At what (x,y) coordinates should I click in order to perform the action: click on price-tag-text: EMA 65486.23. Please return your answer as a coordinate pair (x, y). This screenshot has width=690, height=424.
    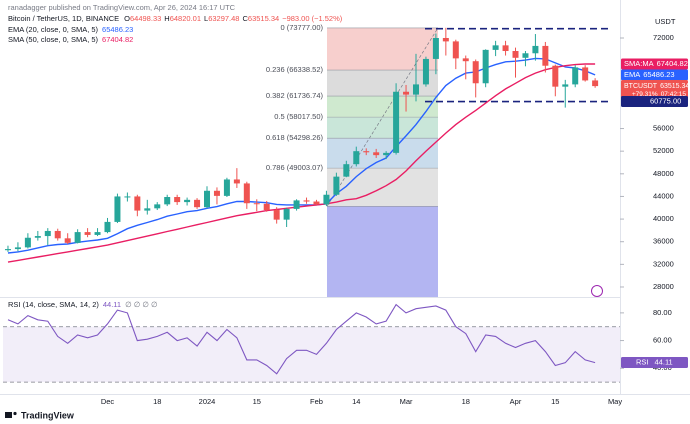
    Looking at the image, I should click on (649, 74).